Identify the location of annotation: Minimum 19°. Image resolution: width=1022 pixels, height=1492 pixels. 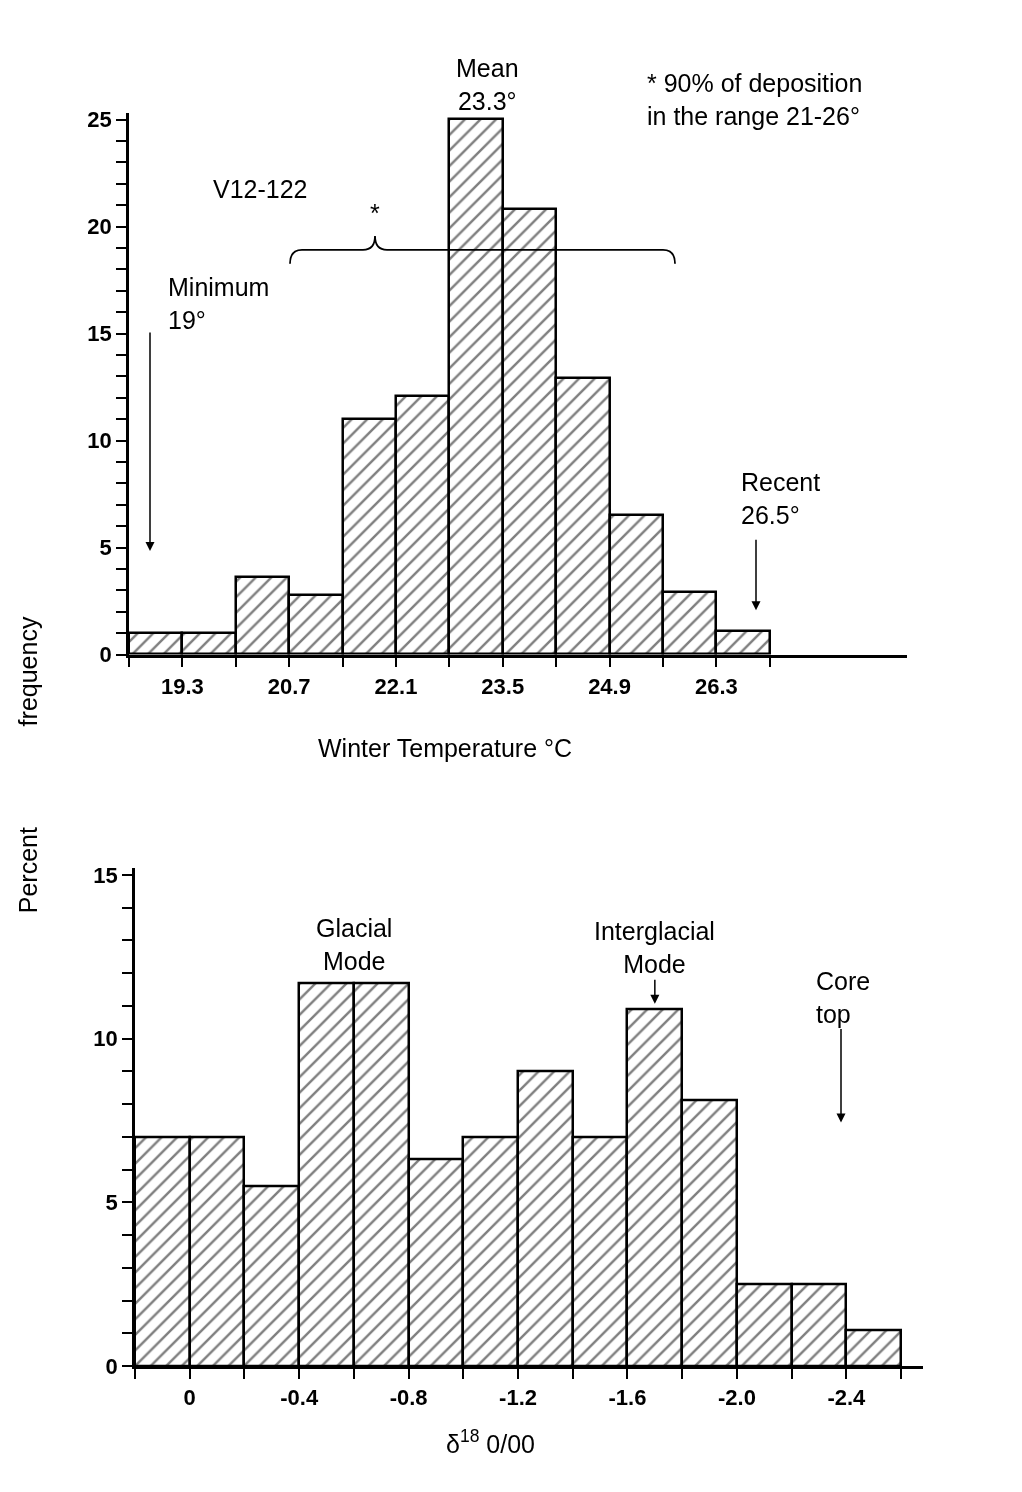
(219, 303).